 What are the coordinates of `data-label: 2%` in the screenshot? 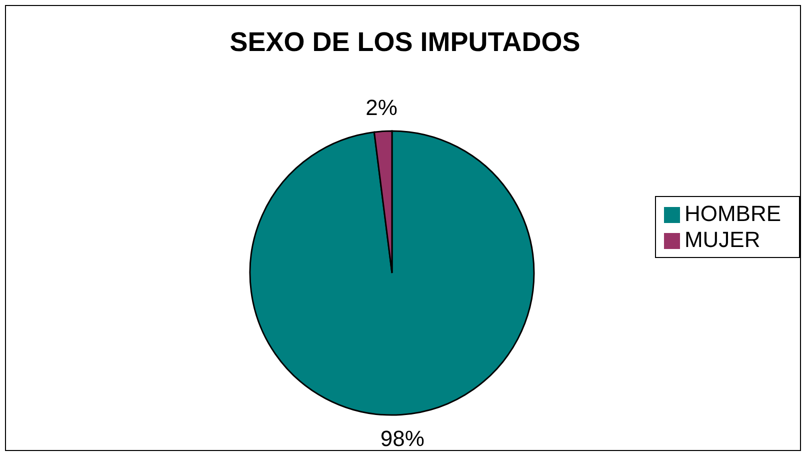 It's located at (382, 107).